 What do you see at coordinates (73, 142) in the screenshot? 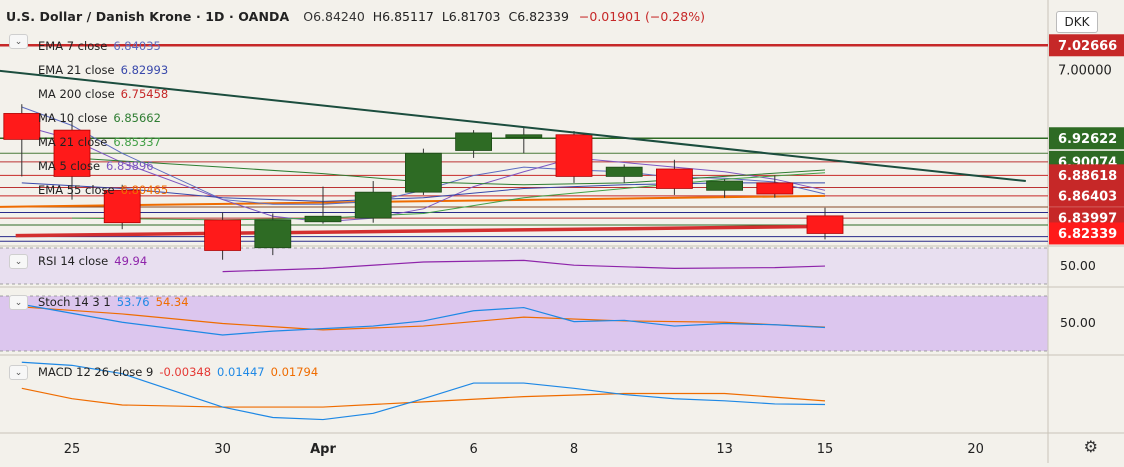
I see `indicator-name: MA 21 close` at bounding box center [73, 142].